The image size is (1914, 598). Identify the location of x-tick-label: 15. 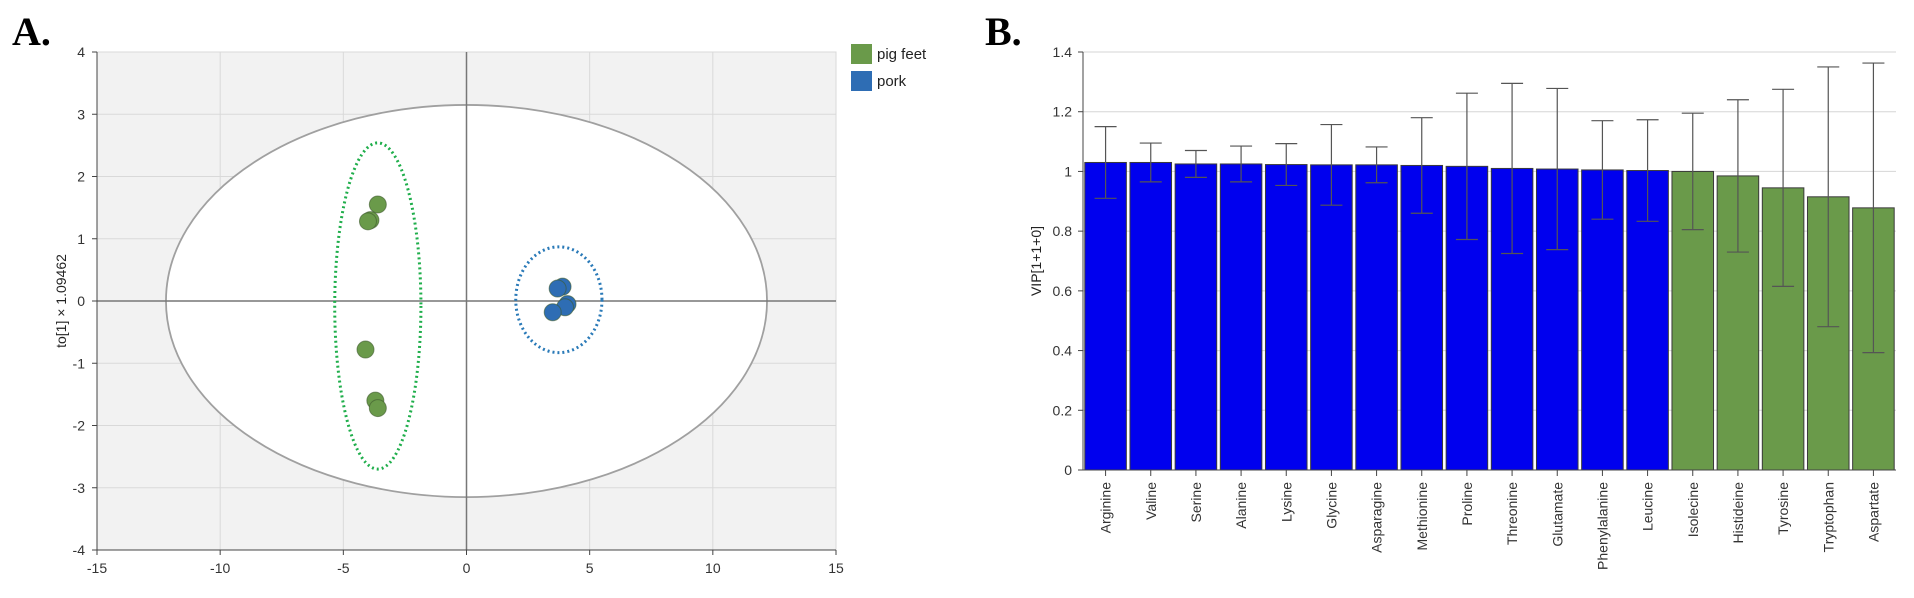
(836, 568).